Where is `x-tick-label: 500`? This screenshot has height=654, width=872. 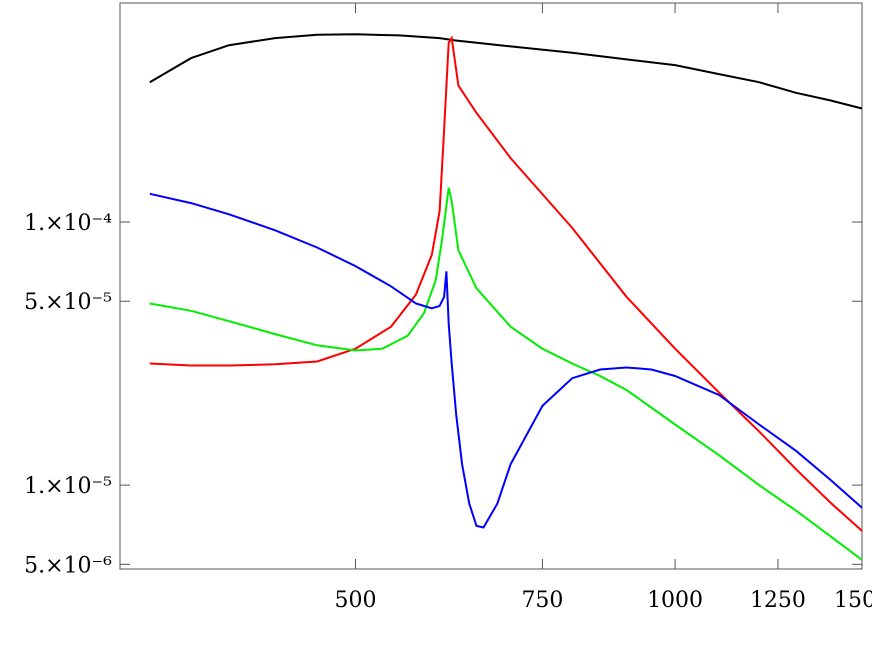 x-tick-label: 500 is located at coordinates (356, 600).